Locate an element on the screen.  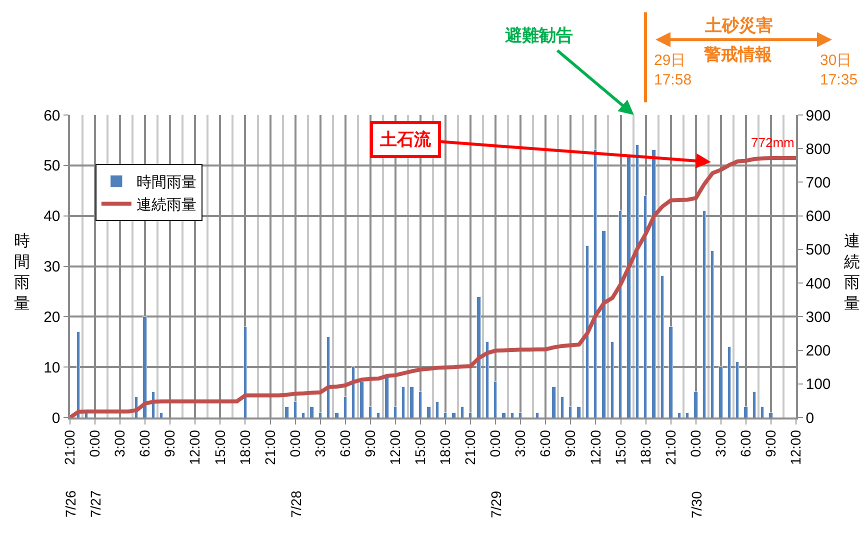
ref-line-label: 29日 17:58 is located at coordinates (673, 70).